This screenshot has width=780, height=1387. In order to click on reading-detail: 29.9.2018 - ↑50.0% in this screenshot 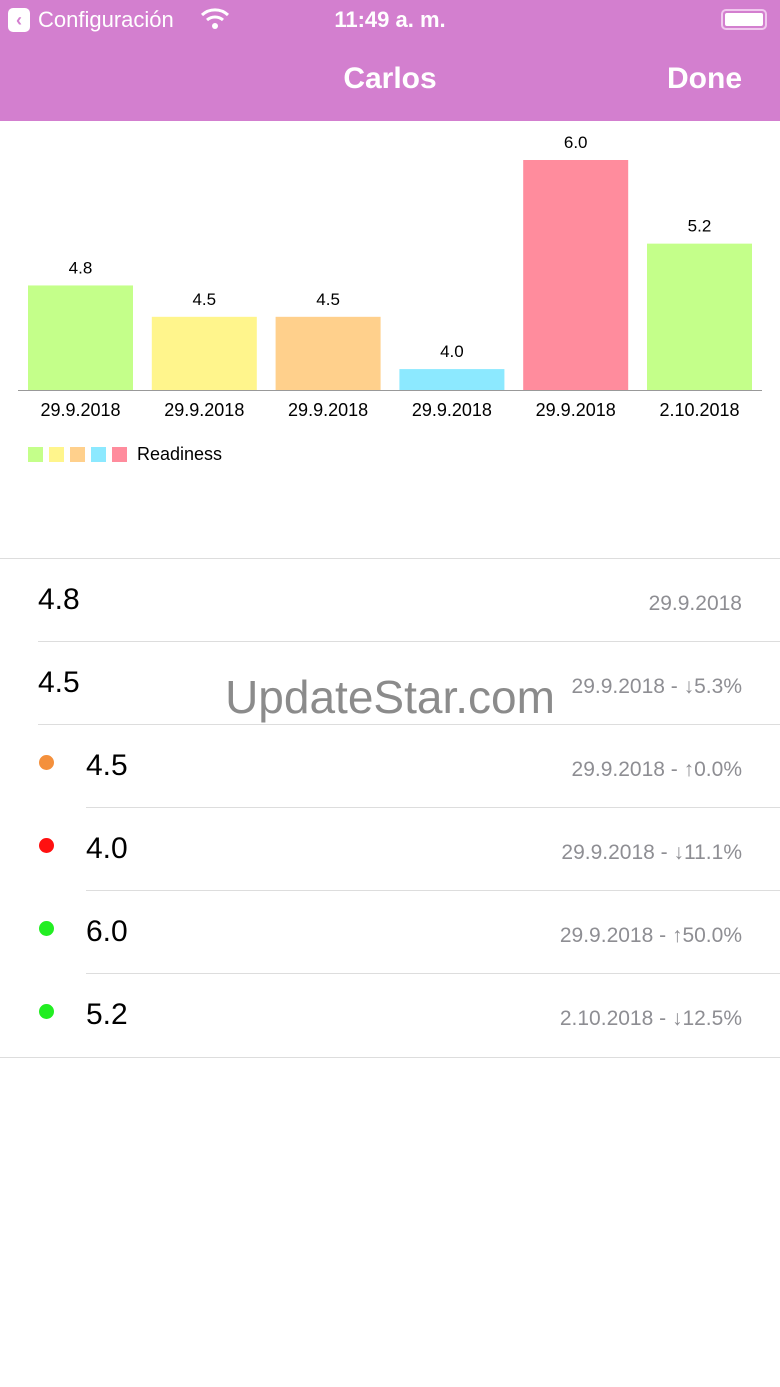, I will do `click(650, 935)`.